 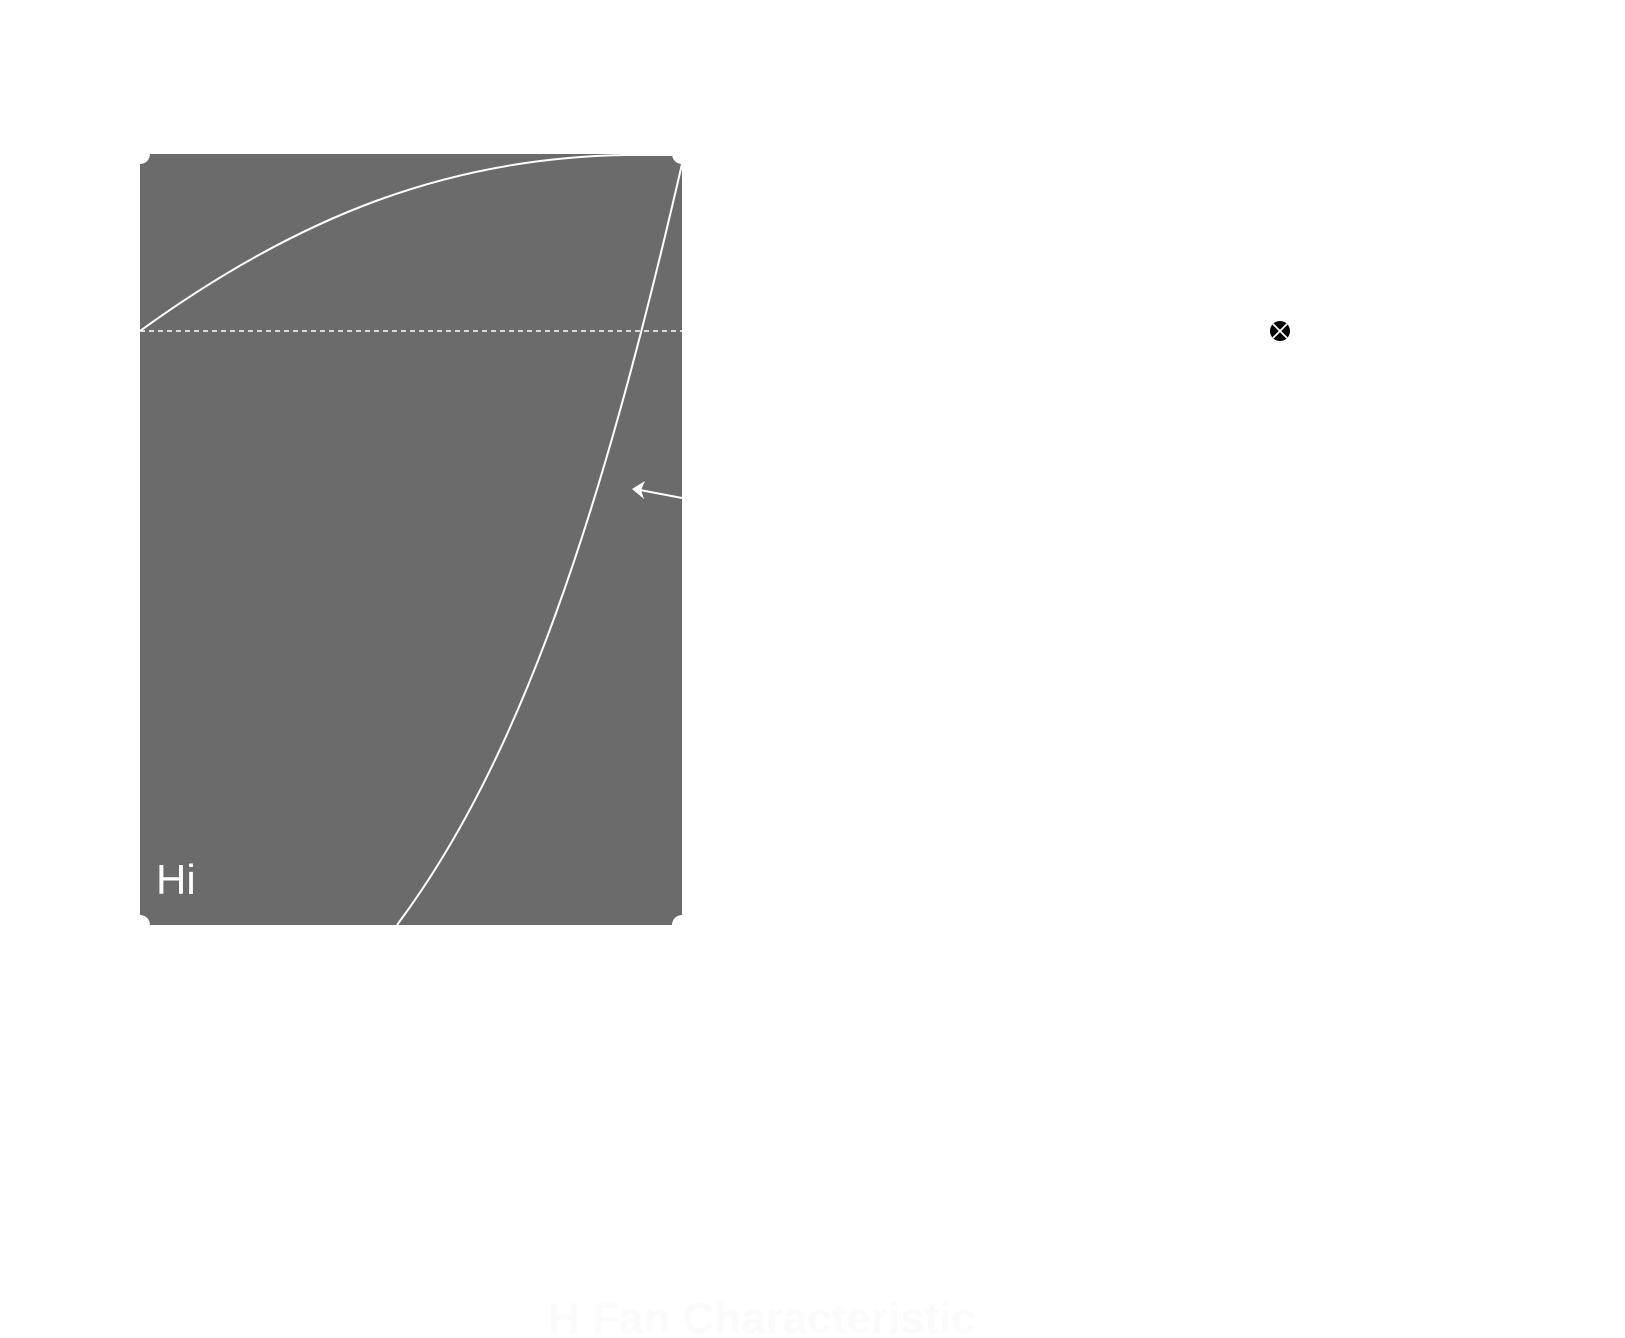 I want to click on fan-curve, so click(x=539, y=544).